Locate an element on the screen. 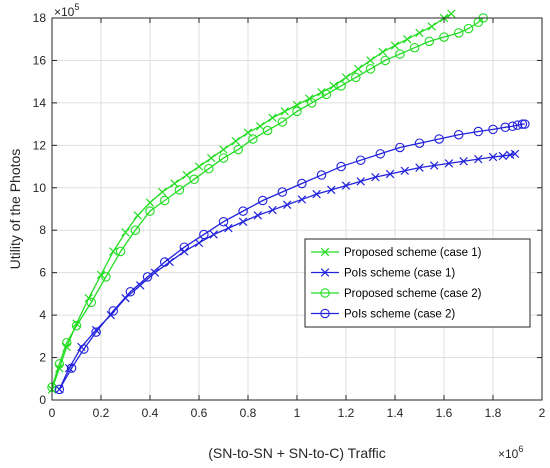 The image size is (550, 468). y-axis-label: Utility of the Photos is located at coordinates (15, 209).